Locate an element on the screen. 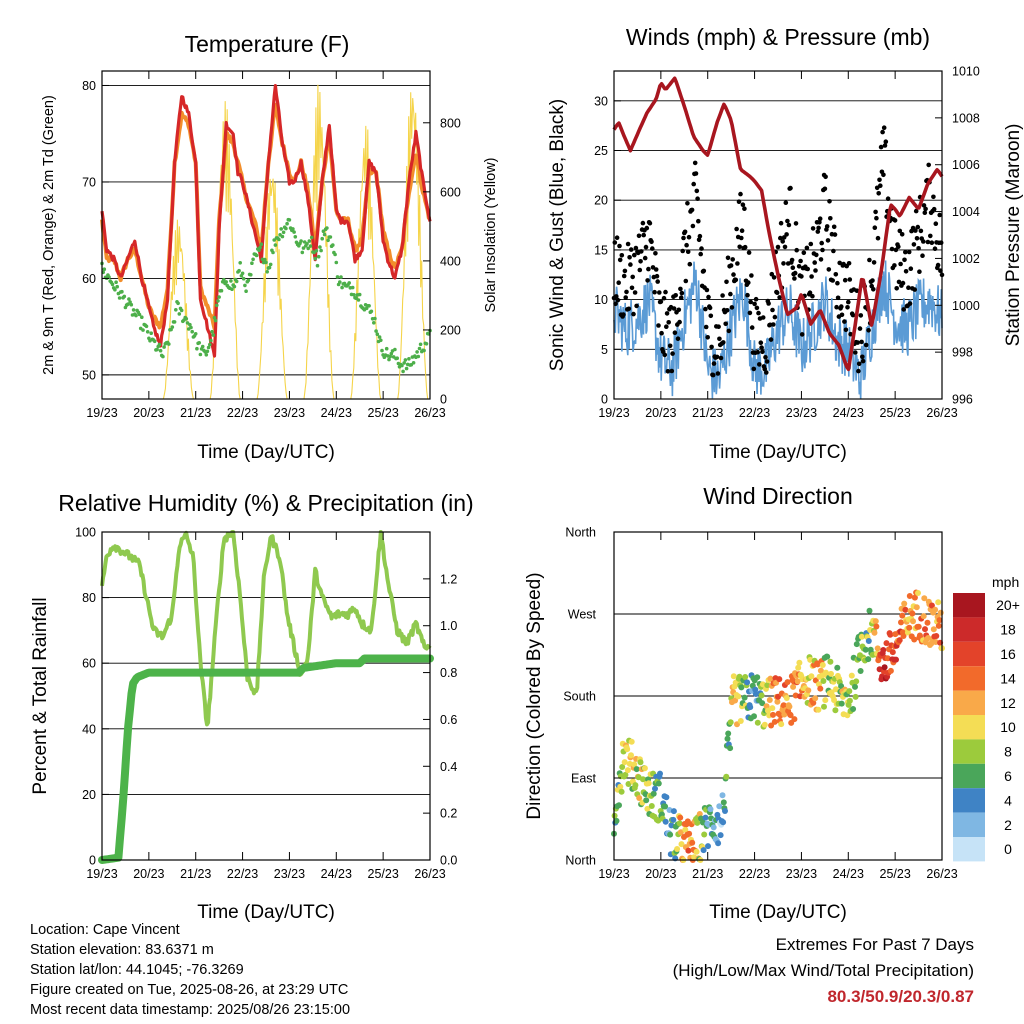 The width and height of the screenshot is (1024, 1024). temperature-title: Temperature (F) is located at coordinates (267, 44).